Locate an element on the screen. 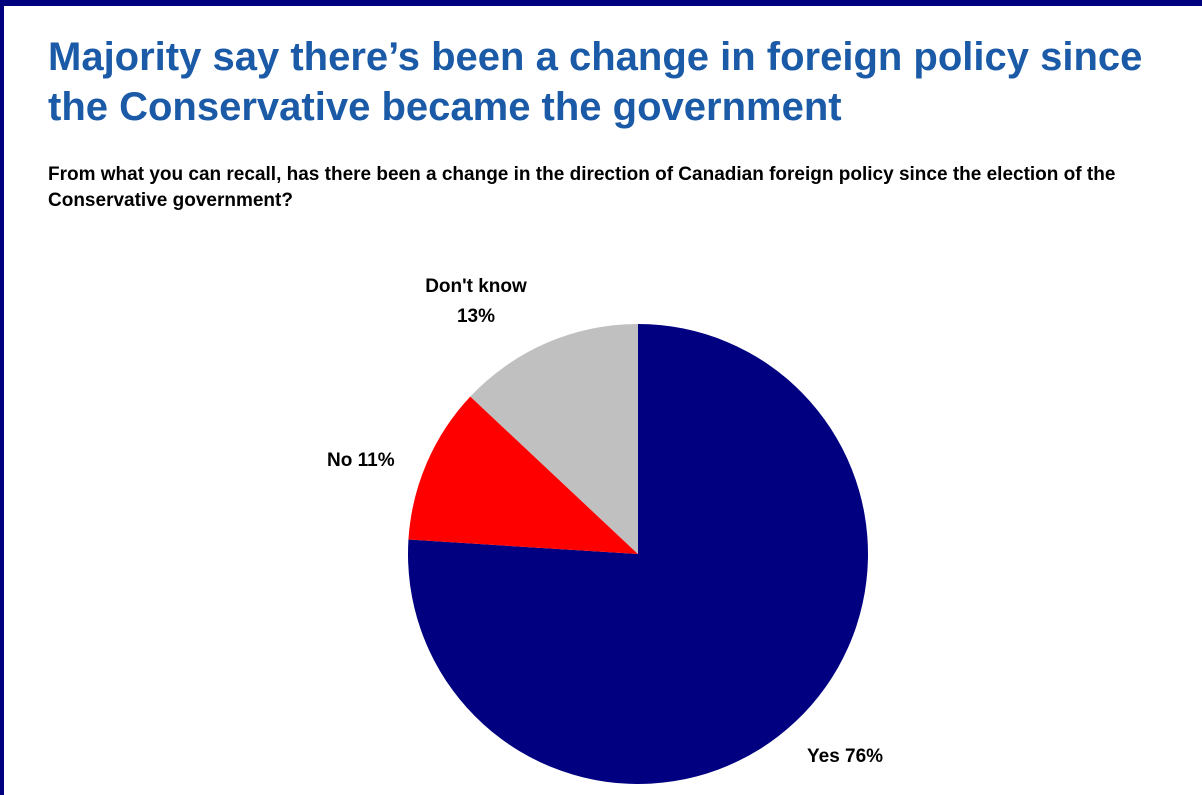 The height and width of the screenshot is (795, 1202). slice-label-dont-know-text: Don't know is located at coordinates (476, 286).